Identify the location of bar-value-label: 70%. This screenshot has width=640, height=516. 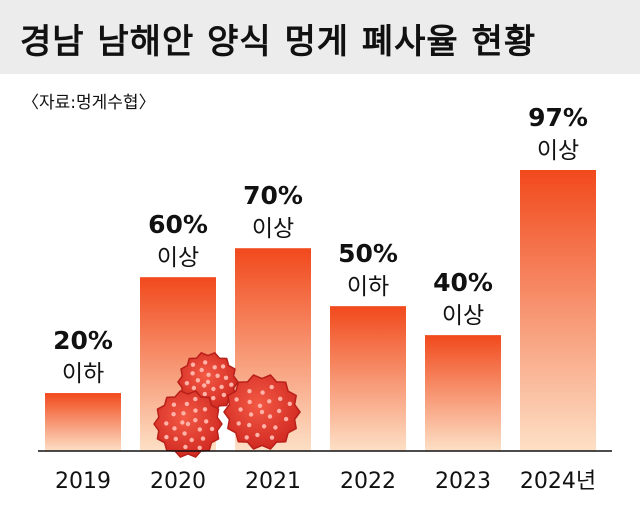
(273, 195).